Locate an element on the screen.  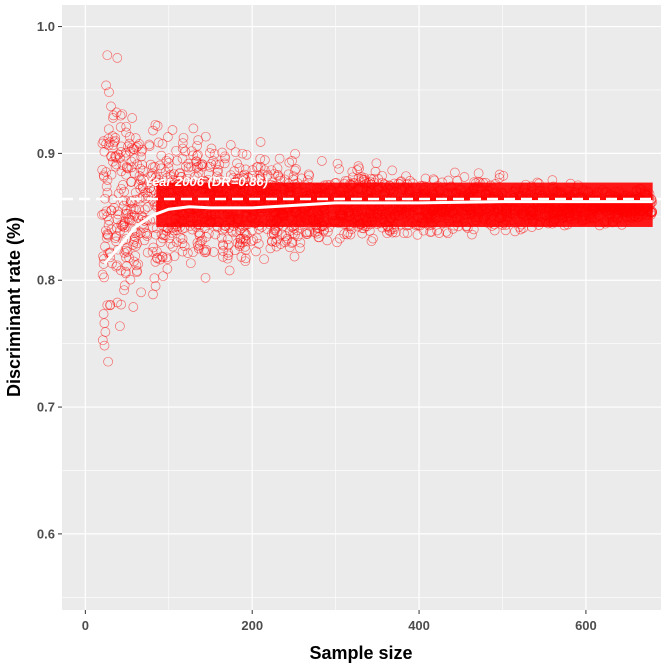
y-tick-label: 0.9 is located at coordinates (46, 153).